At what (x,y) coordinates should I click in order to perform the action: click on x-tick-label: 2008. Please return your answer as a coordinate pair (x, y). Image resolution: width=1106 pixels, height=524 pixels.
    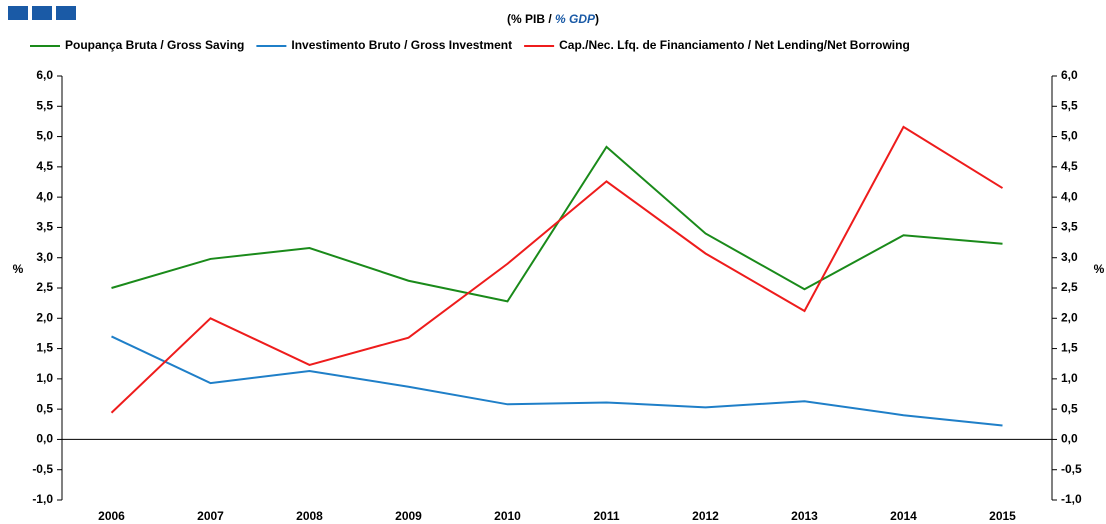
    Looking at the image, I should click on (309, 516).